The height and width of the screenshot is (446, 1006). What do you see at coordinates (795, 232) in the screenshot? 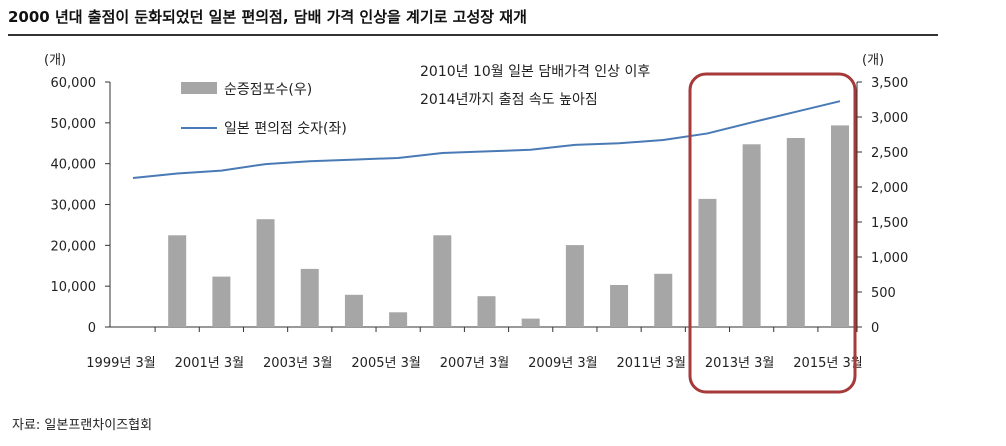
I see `bar-2014` at bounding box center [795, 232].